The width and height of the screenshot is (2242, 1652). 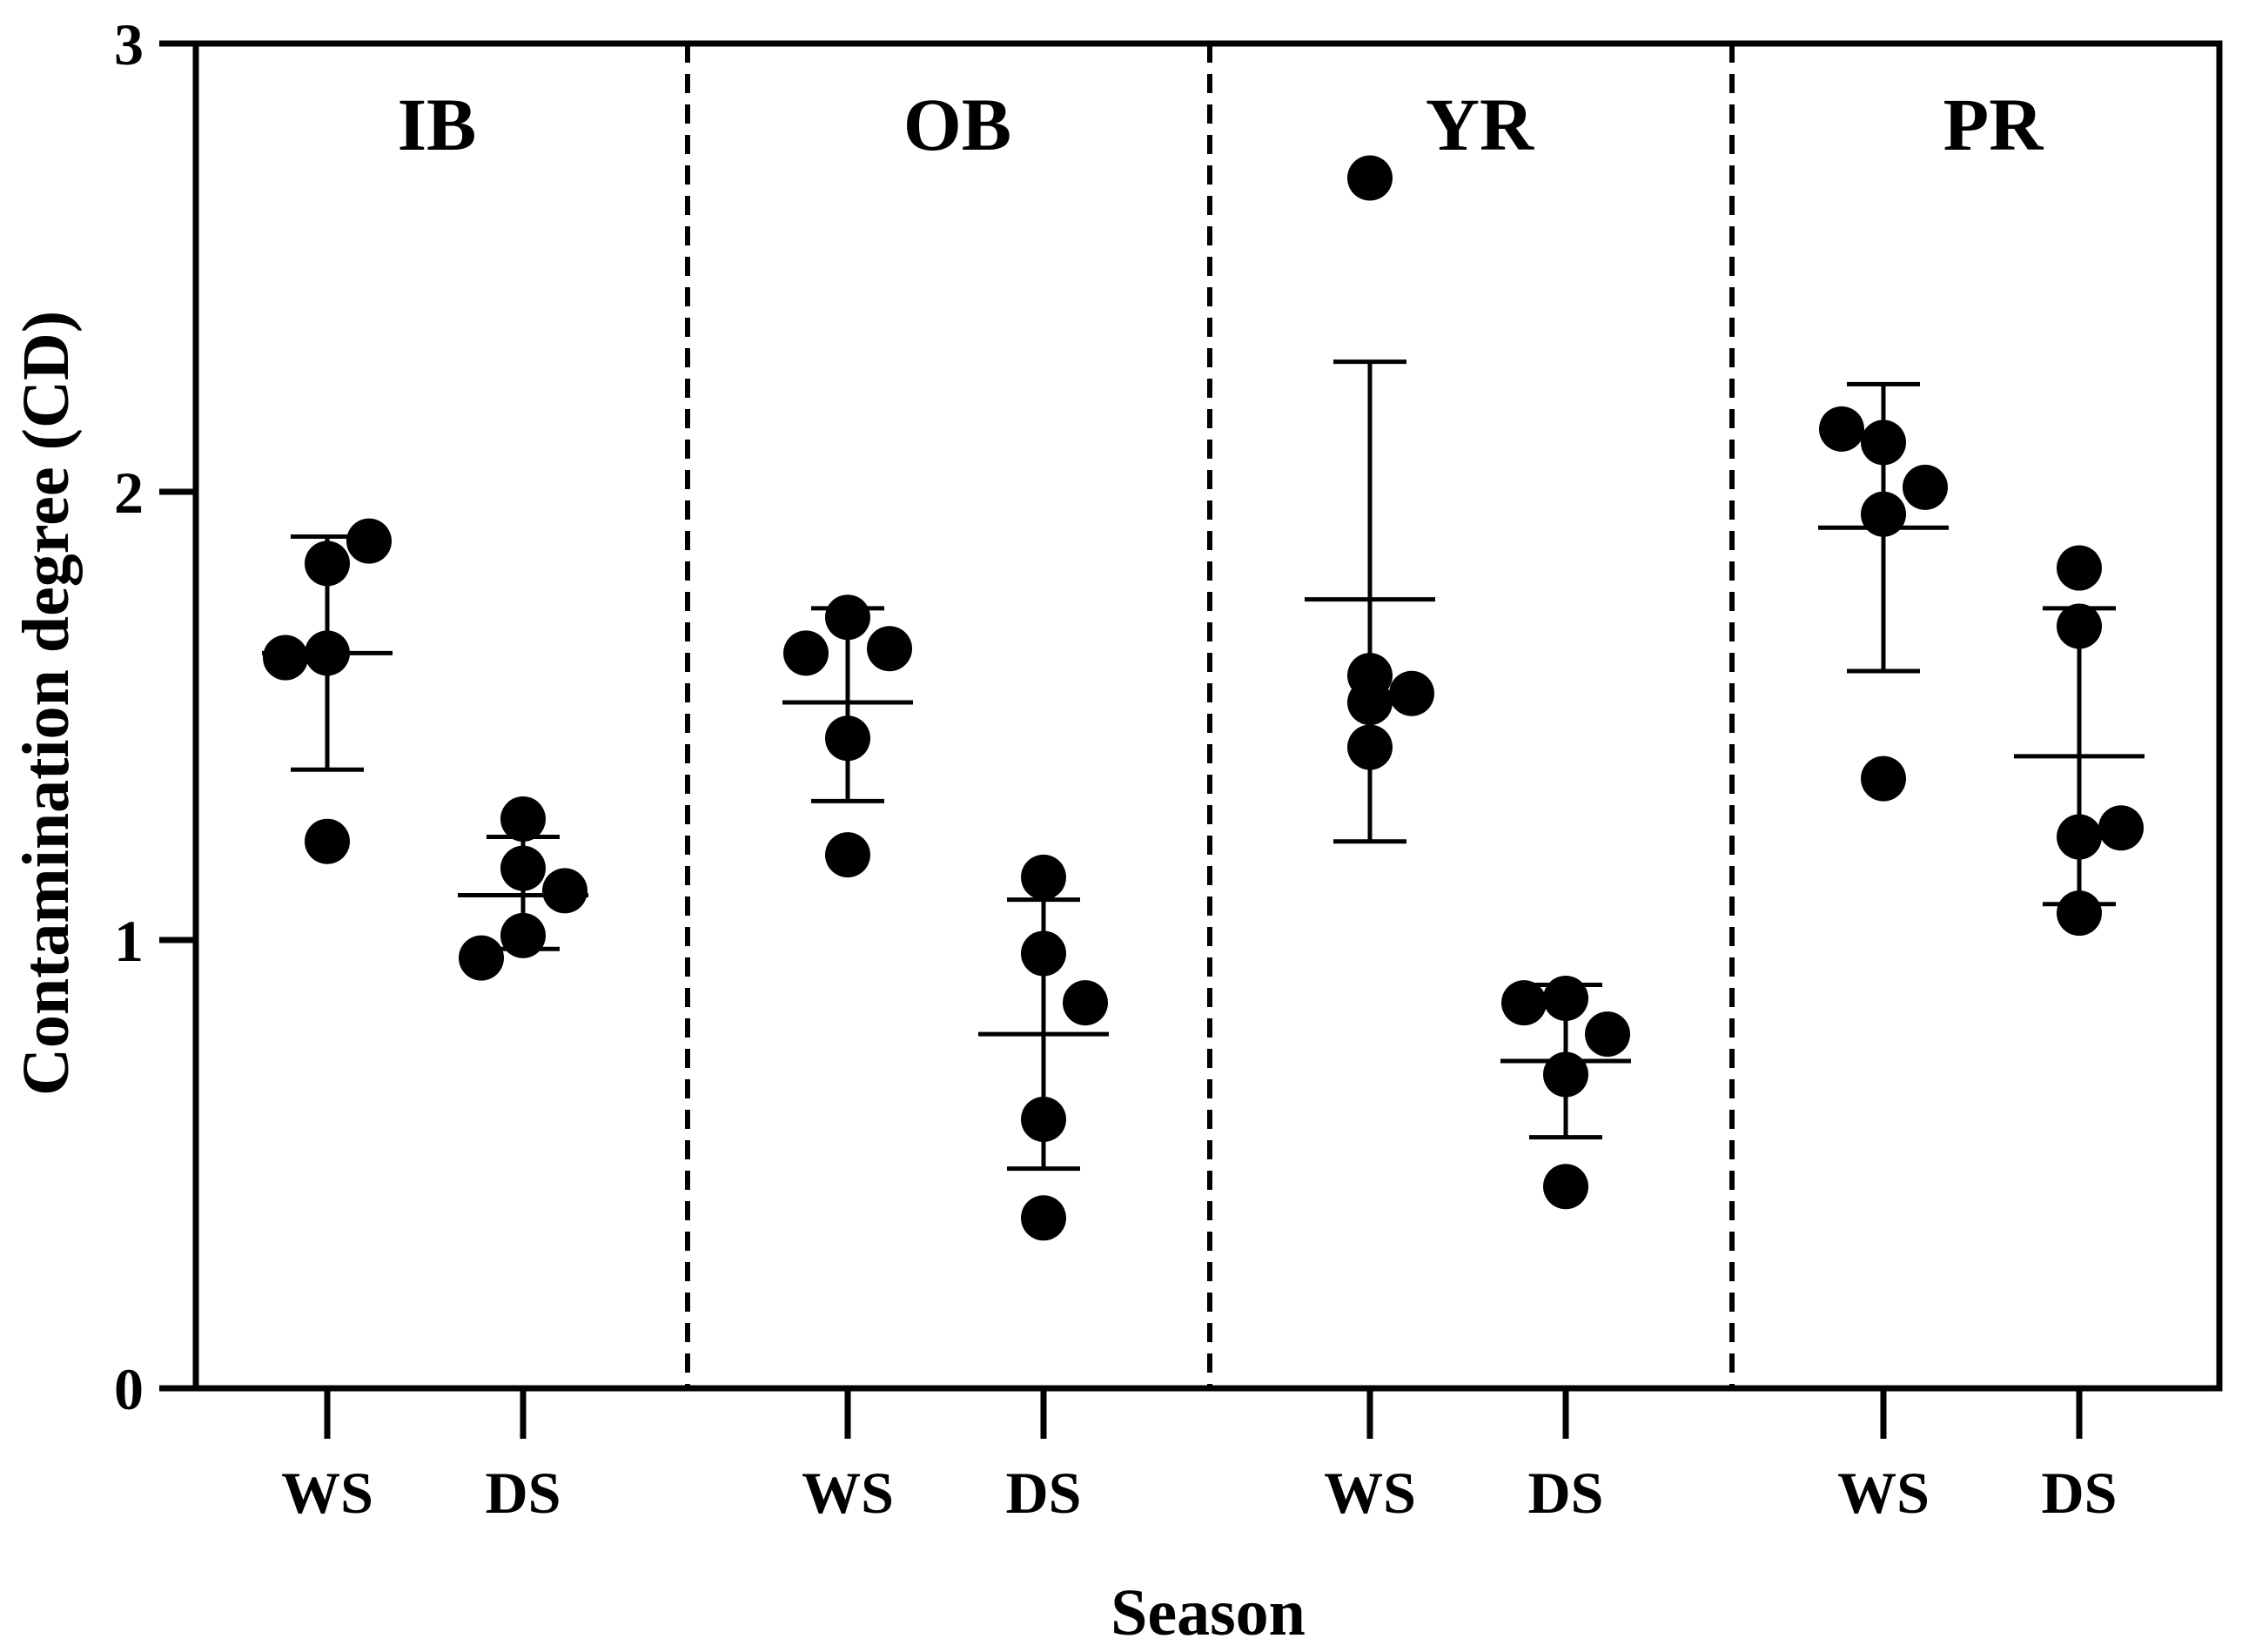 I want to click on group-label-ob: OB, so click(x=957, y=124).